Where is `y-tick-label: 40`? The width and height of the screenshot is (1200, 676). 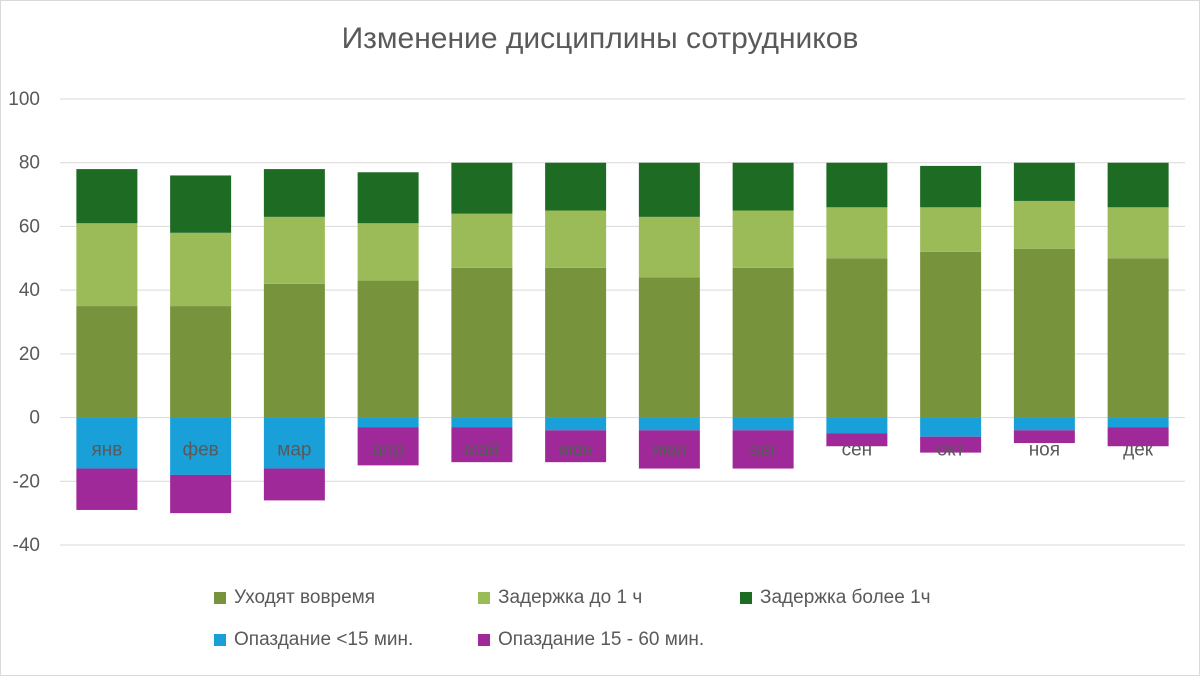 y-tick-label: 40 is located at coordinates (29, 290).